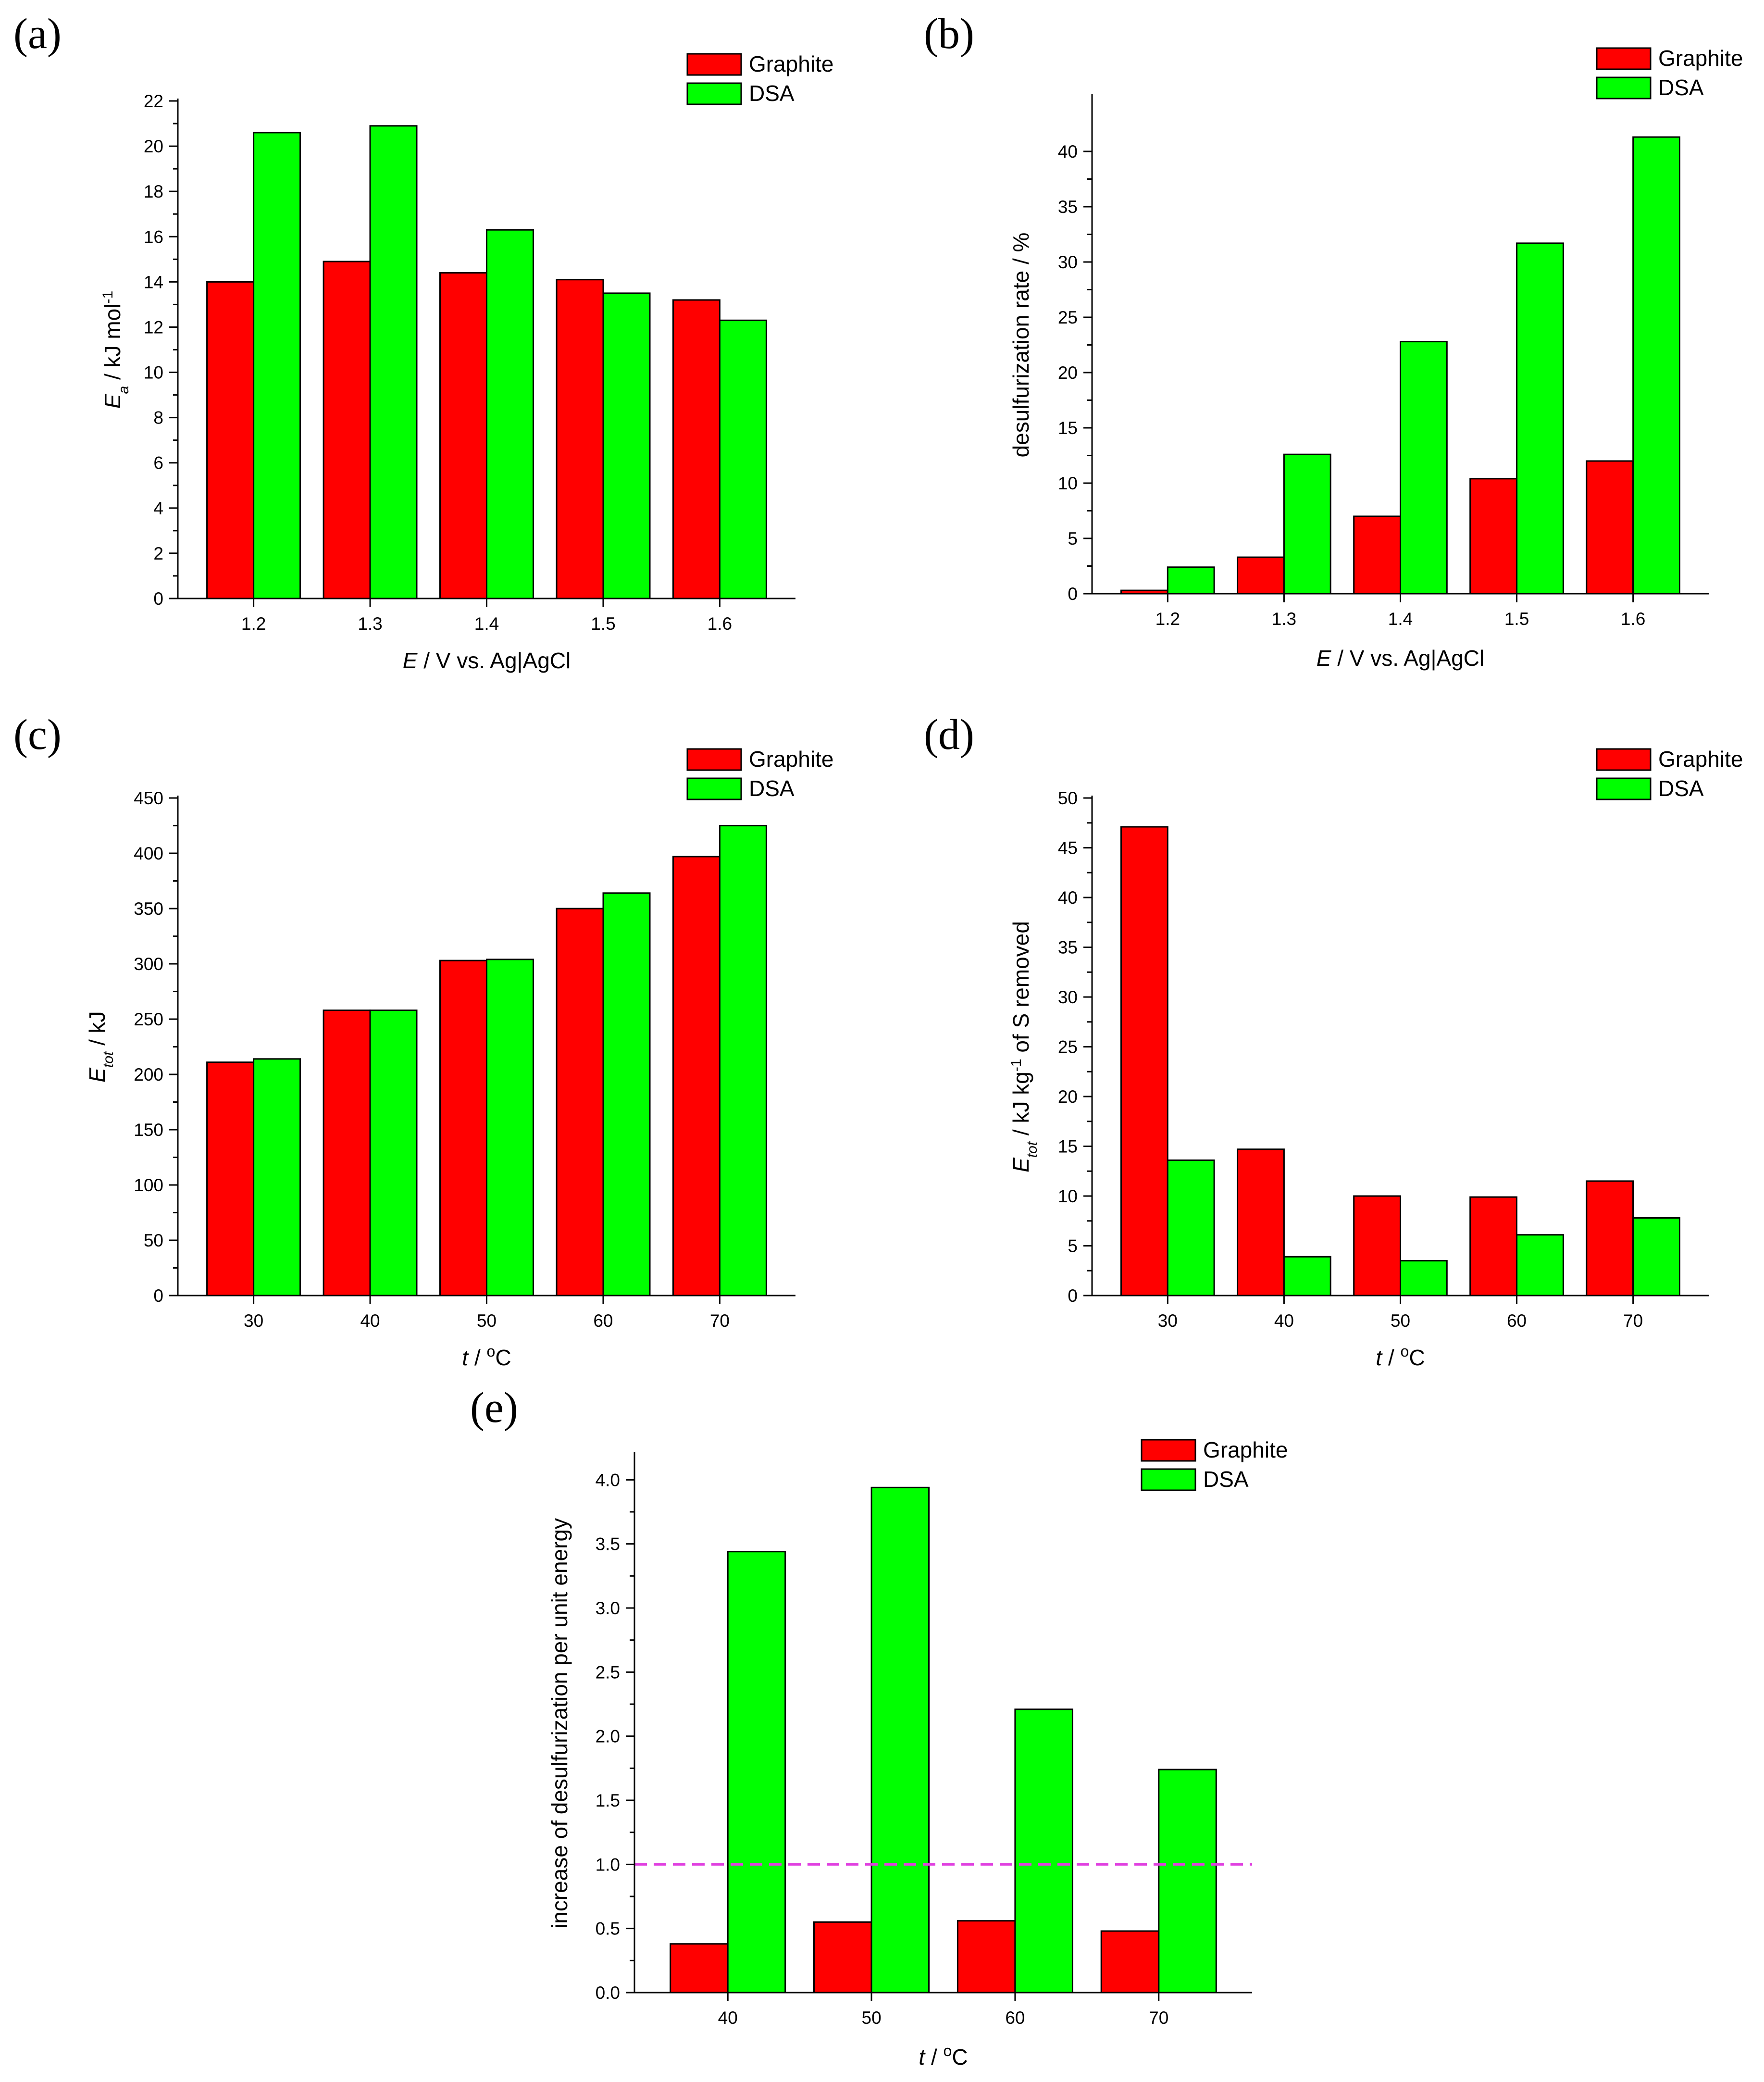 Image resolution: width=1764 pixels, height=2082 pixels. Describe the element at coordinates (153, 282) in the screenshot. I see `y-tick-label: 14` at that location.